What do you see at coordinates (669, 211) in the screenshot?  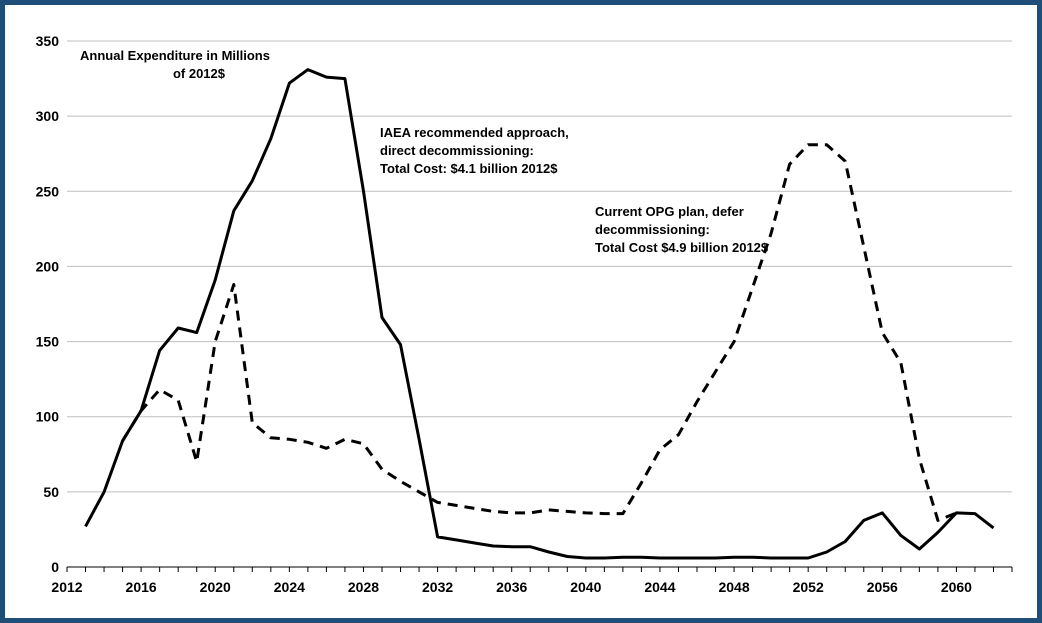 I see `annotation-text: Current OPG plan, defer` at bounding box center [669, 211].